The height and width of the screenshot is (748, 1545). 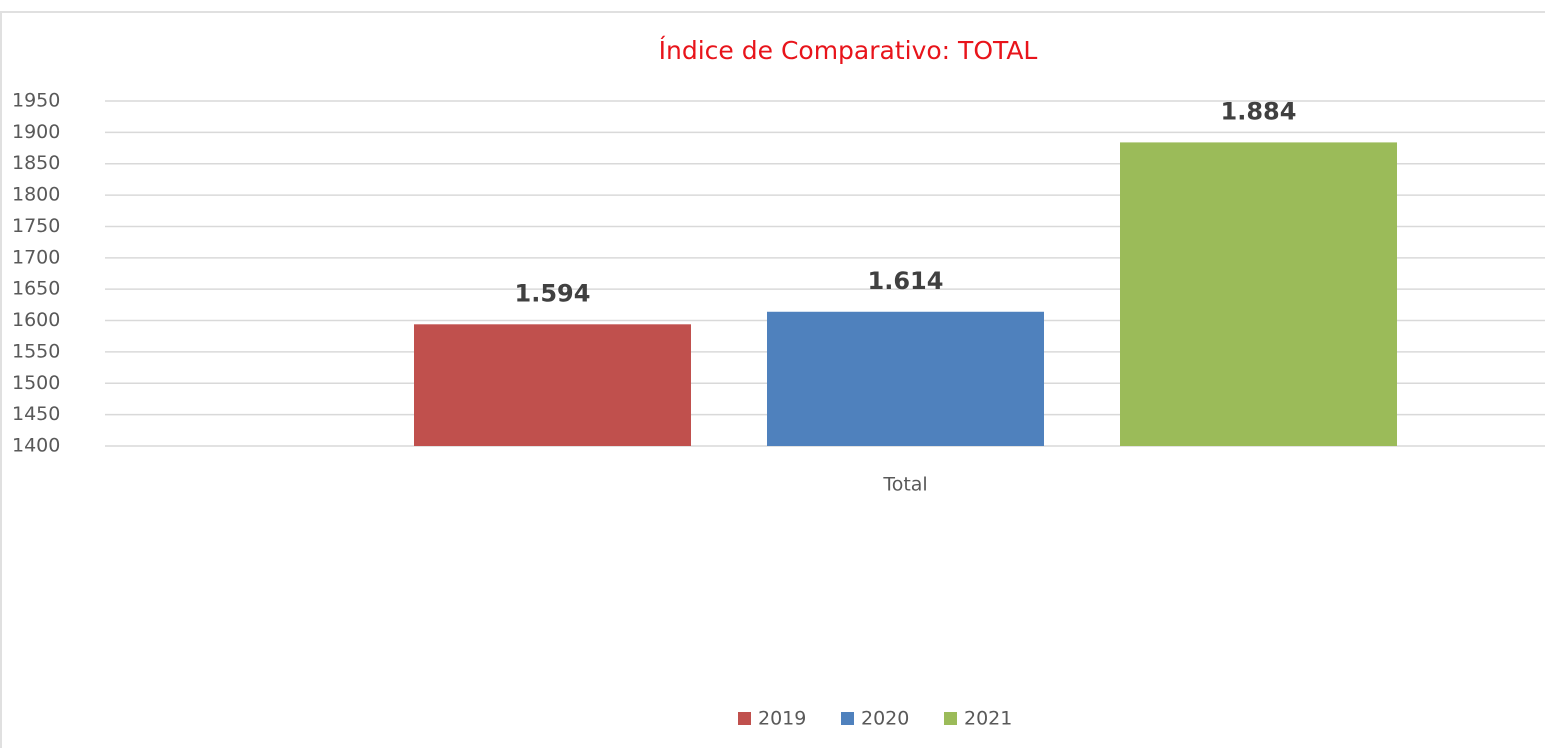 What do you see at coordinates (36, 195) in the screenshot?
I see `y-tick-label: 1800` at bounding box center [36, 195].